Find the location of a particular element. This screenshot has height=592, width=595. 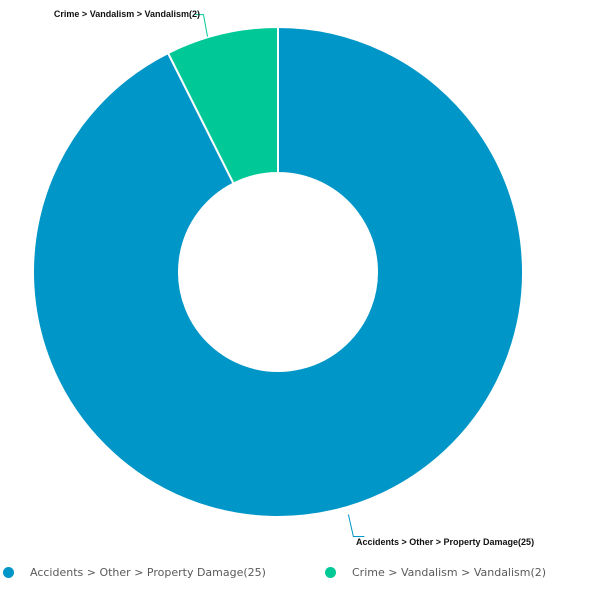

legend-label-accidents: Accidents > Other > Property Damage(25) is located at coordinates (148, 572).